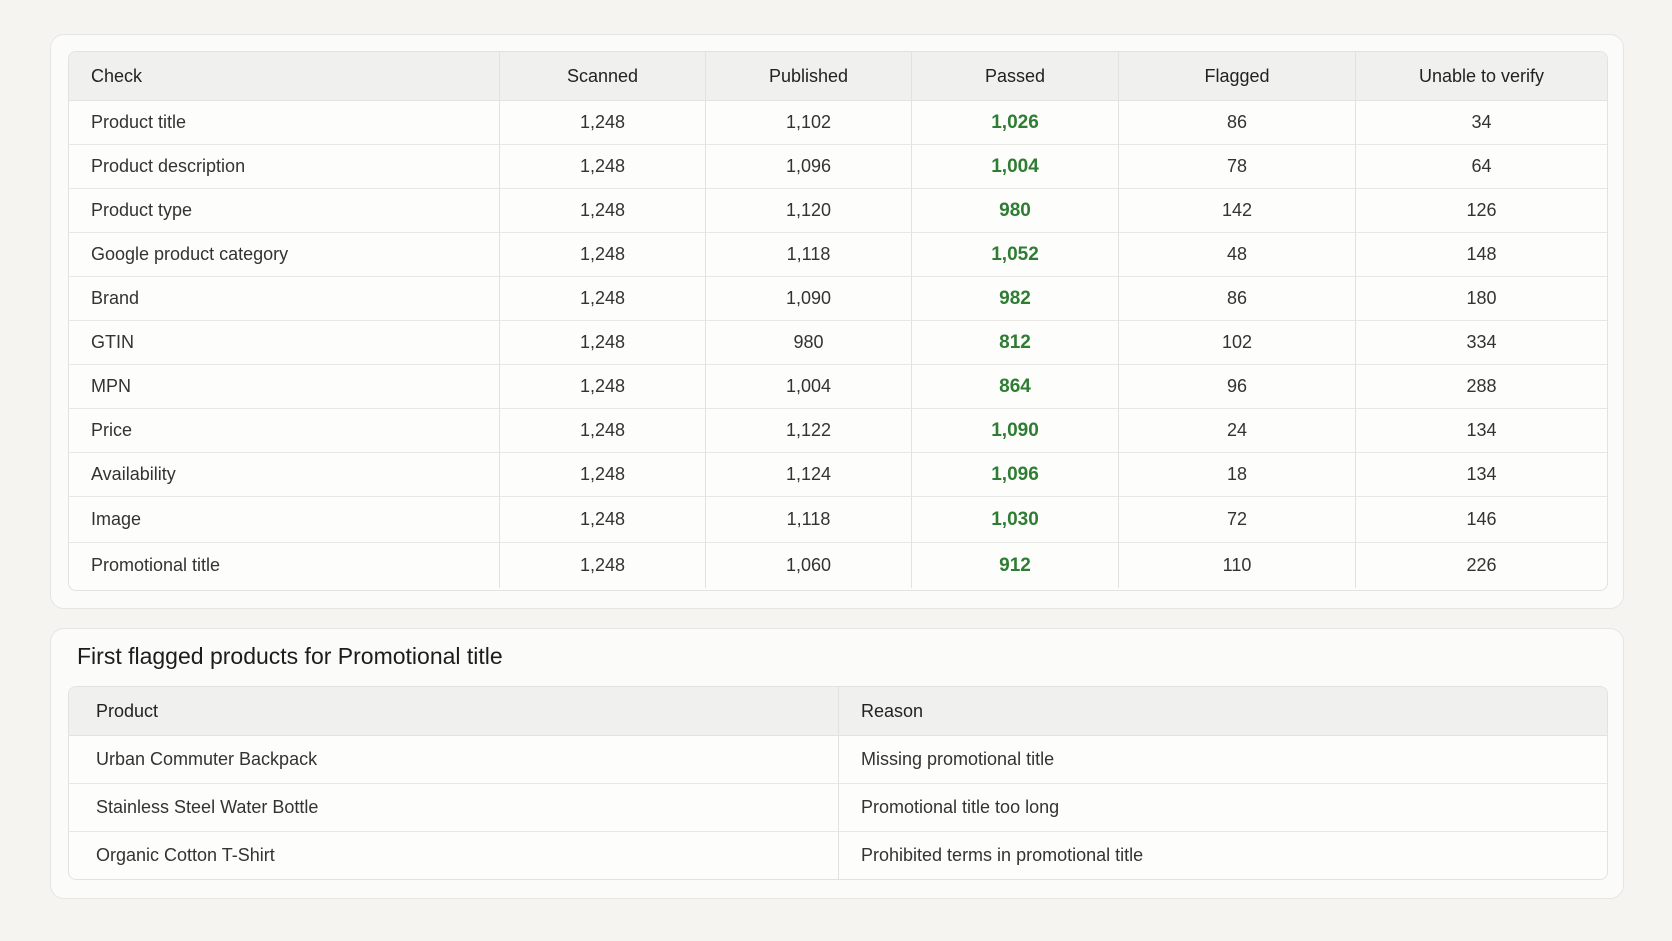  Describe the element at coordinates (808, 299) in the screenshot. I see `cell-published: 1,090` at that location.